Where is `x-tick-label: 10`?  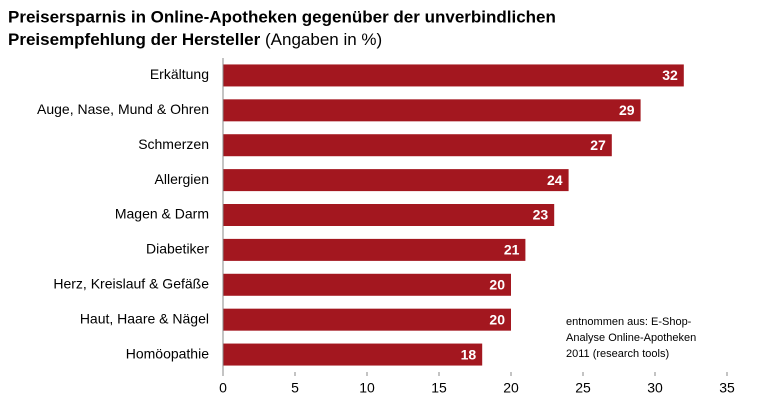
x-tick-label: 10 is located at coordinates (367, 388).